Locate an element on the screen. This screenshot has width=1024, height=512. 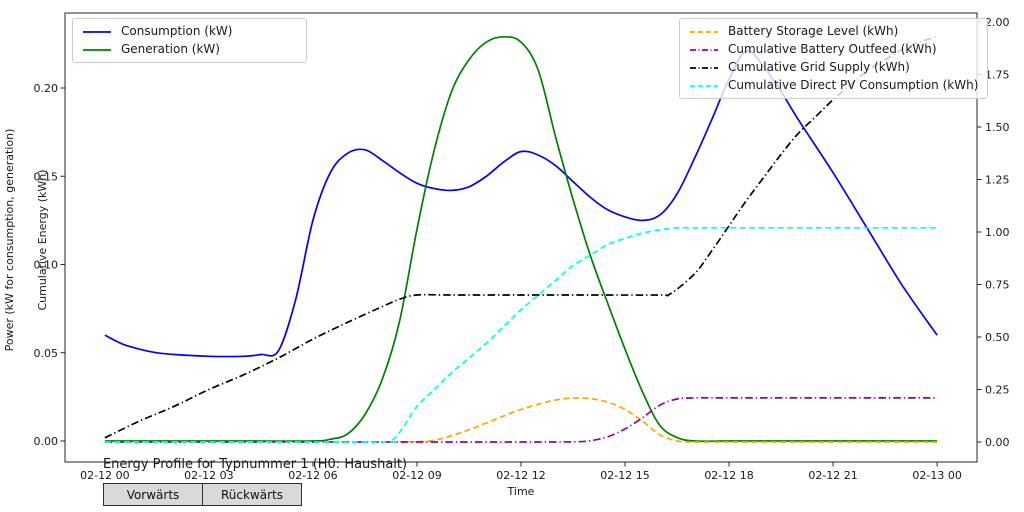
legend-label: Consumption (kW) is located at coordinates (177, 31).